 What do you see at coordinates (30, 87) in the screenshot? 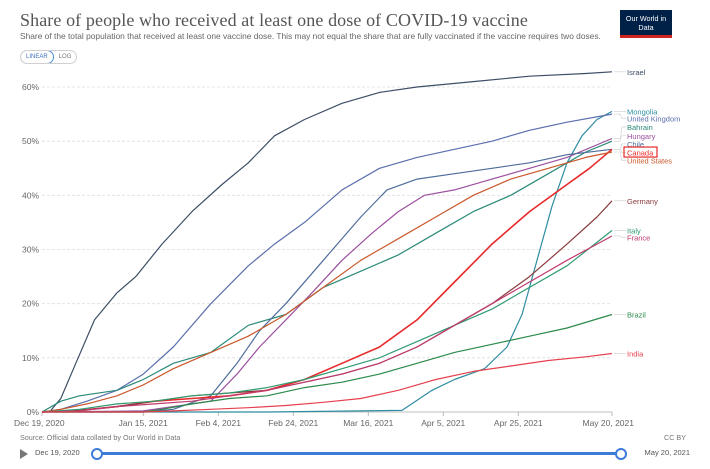
I see `y-tick-label: 60%` at bounding box center [30, 87].